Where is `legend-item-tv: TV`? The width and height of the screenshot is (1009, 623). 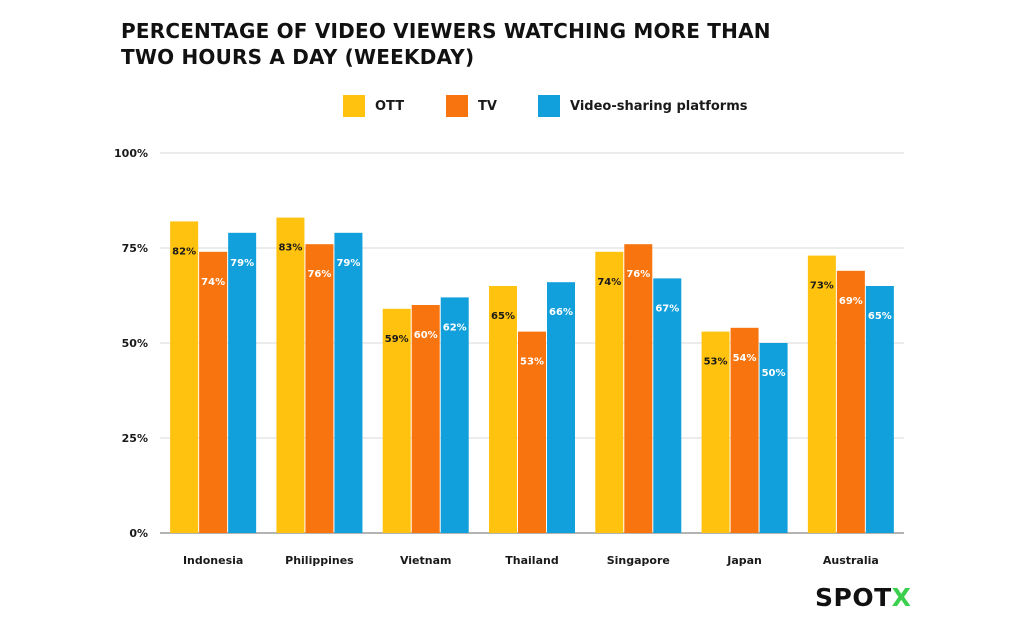
legend-item-tv: TV is located at coordinates (471, 106).